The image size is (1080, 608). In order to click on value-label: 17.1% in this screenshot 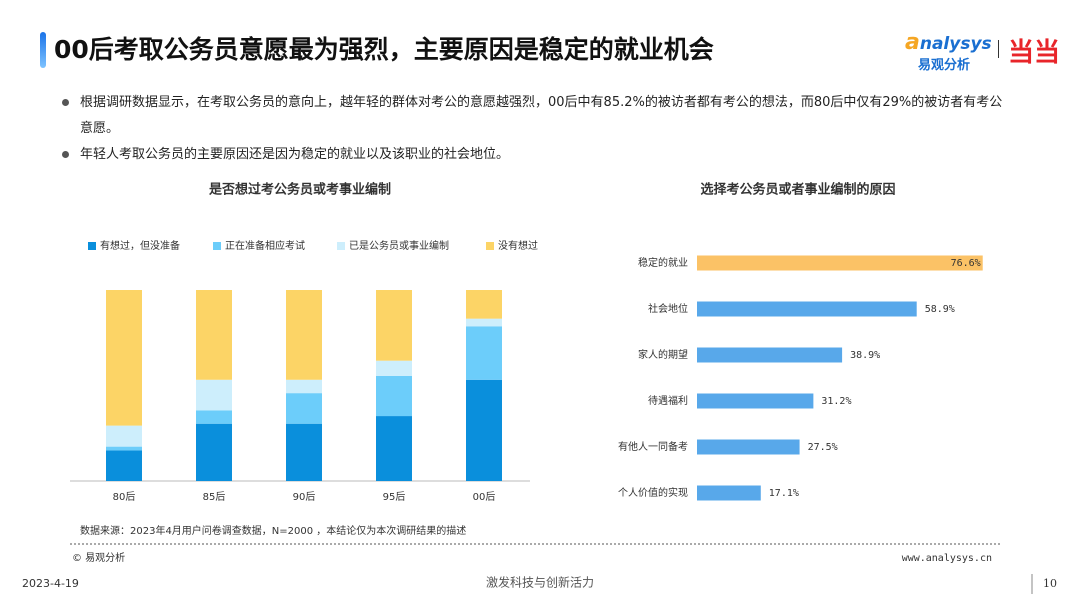, I will do `click(784, 493)`.